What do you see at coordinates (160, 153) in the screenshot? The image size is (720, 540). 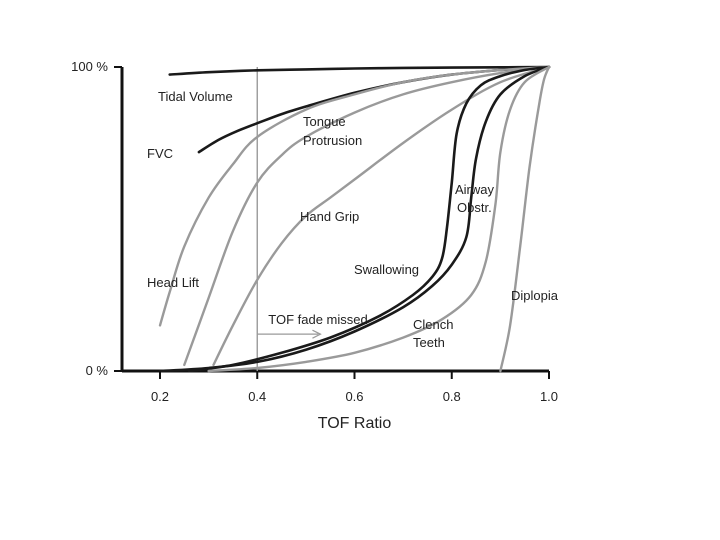 I see `curve-label-fvc: FVC` at bounding box center [160, 153].